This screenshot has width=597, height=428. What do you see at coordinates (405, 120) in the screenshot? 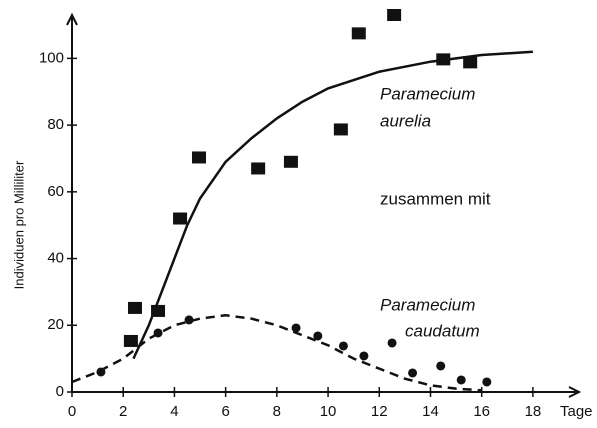
I see `annotation: aurelia` at bounding box center [405, 120].